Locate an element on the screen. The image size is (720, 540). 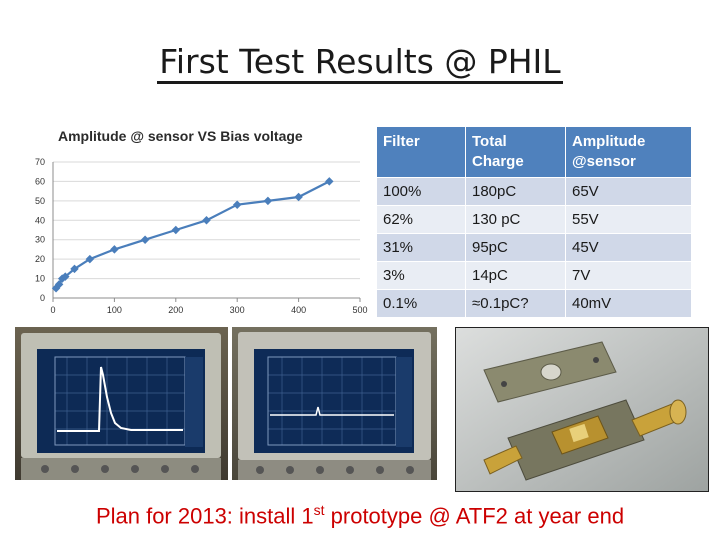
chart-title: Amplitude @ sensor VS Bias voltage is located at coordinates (180, 136).